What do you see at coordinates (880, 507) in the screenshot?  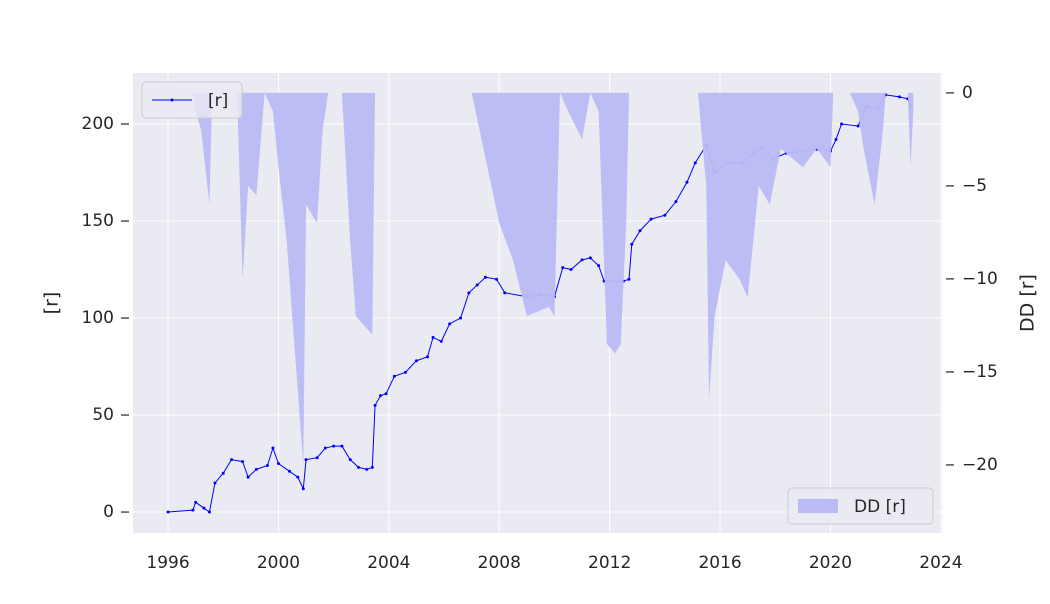 I see `legend-label: DD [r]` at bounding box center [880, 507].